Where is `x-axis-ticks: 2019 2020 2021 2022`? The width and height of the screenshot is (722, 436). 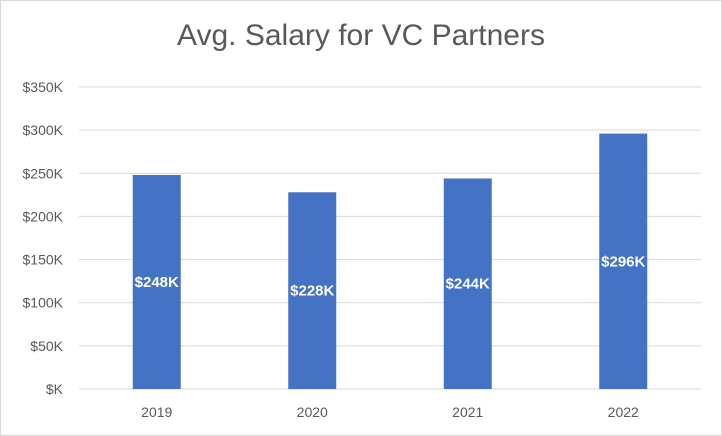 x-axis-ticks: 2019 2020 2021 2022 is located at coordinates (390, 412).